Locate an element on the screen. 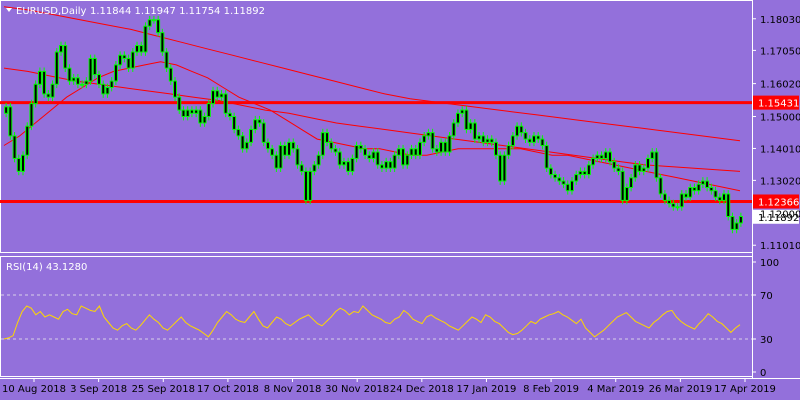 The image size is (800, 400). price-tick-label: 1.16020 is located at coordinates (780, 85).